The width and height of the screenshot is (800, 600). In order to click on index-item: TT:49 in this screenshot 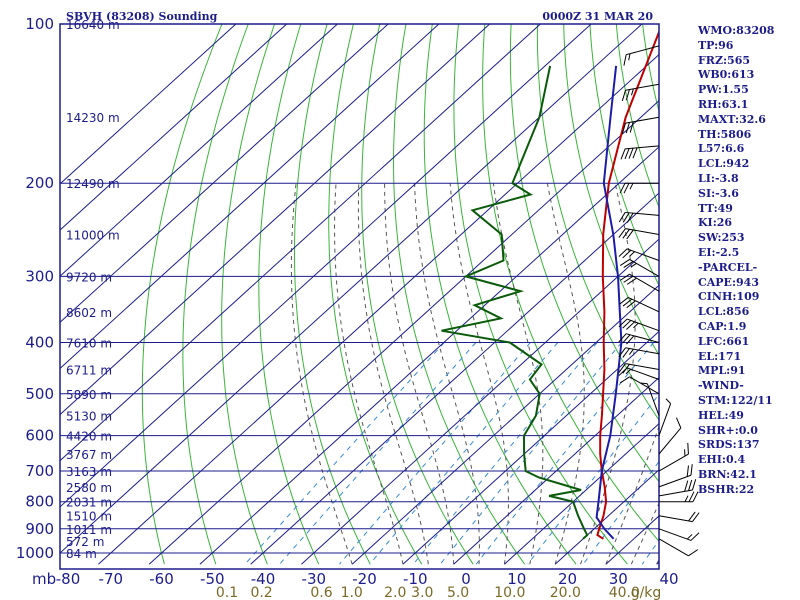, I will do `click(715, 208)`.